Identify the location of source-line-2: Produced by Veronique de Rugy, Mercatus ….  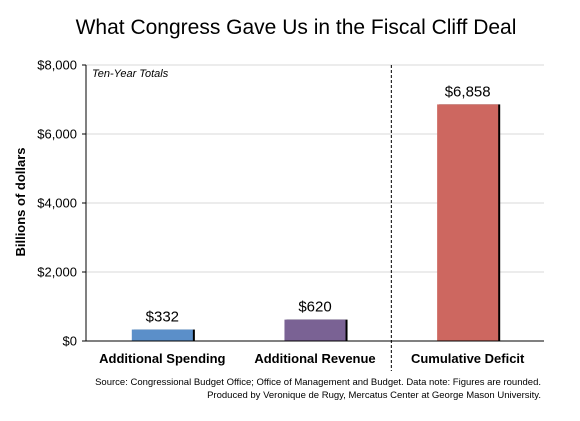
(374, 395).